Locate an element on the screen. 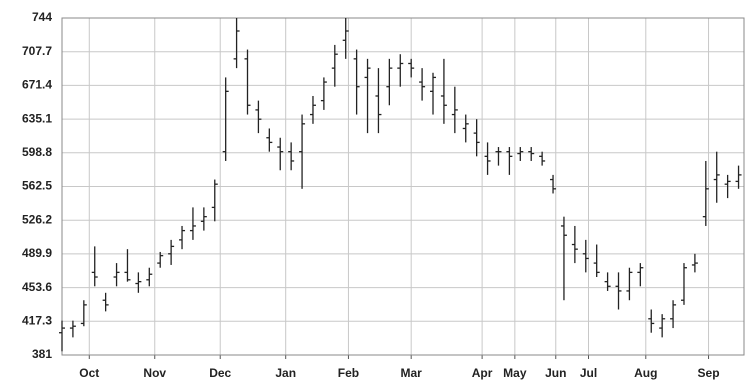  y-tick-label: 489.9 is located at coordinates (37, 253).